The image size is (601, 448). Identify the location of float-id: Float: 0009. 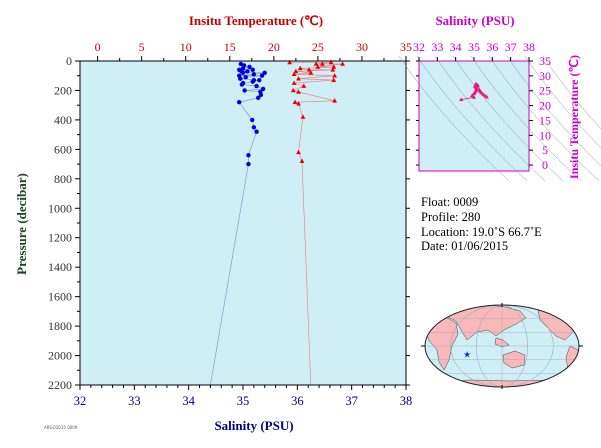
(450, 202).